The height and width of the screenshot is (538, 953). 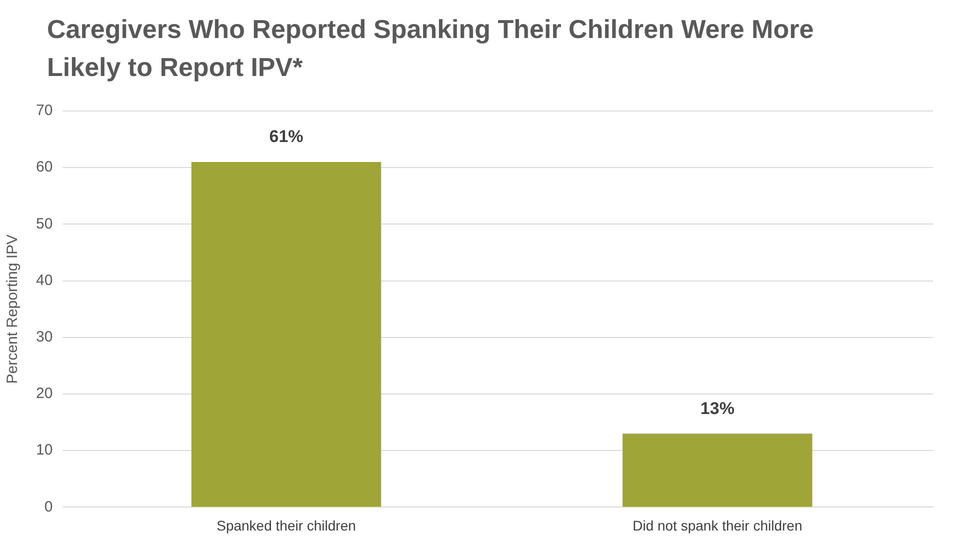 What do you see at coordinates (286, 136) in the screenshot?
I see `data-label: 61%` at bounding box center [286, 136].